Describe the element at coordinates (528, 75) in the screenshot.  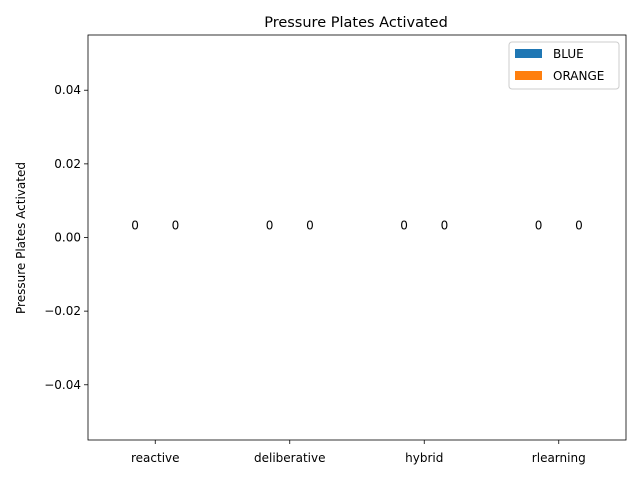
I see `legend-swatch-orange` at that location.